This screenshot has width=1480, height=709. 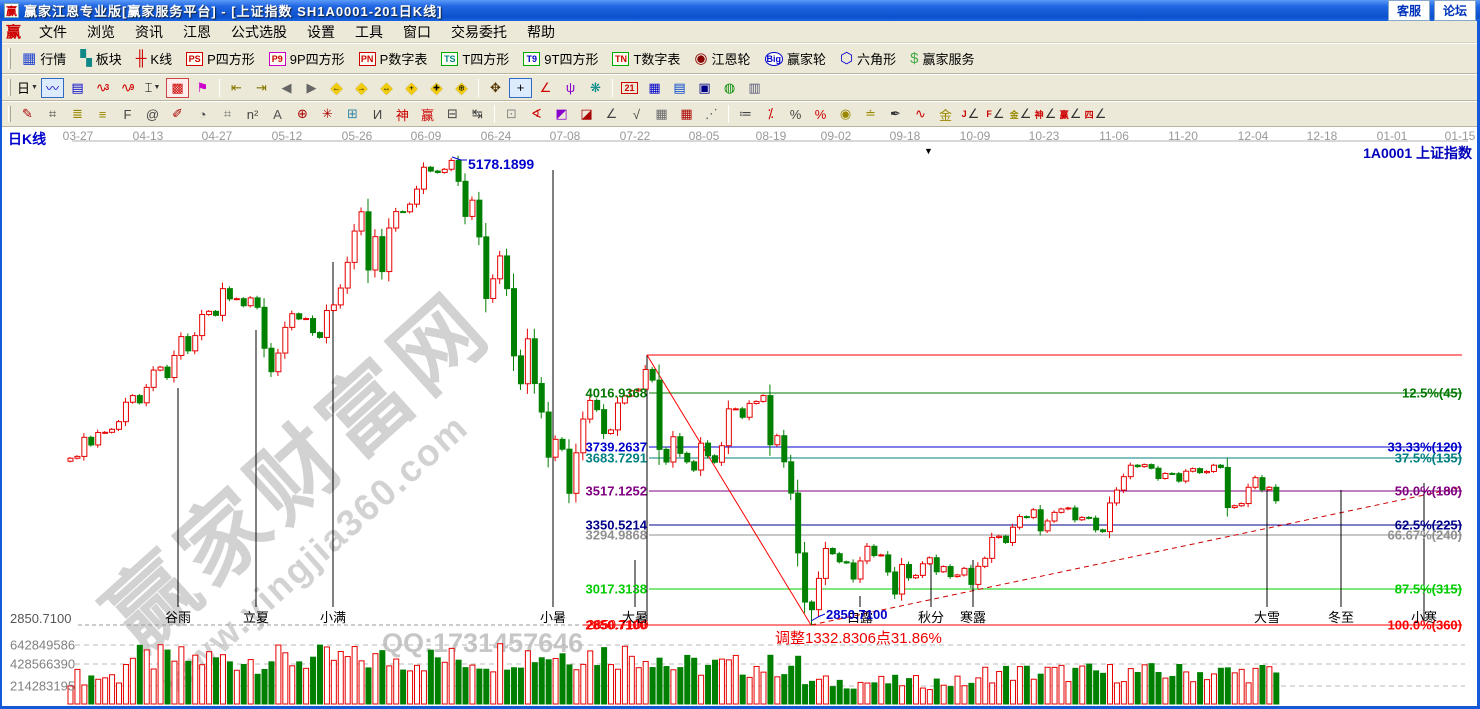 I want to click on toolbar-button-compress-left: ◆ ←, so click(x=336, y=88).